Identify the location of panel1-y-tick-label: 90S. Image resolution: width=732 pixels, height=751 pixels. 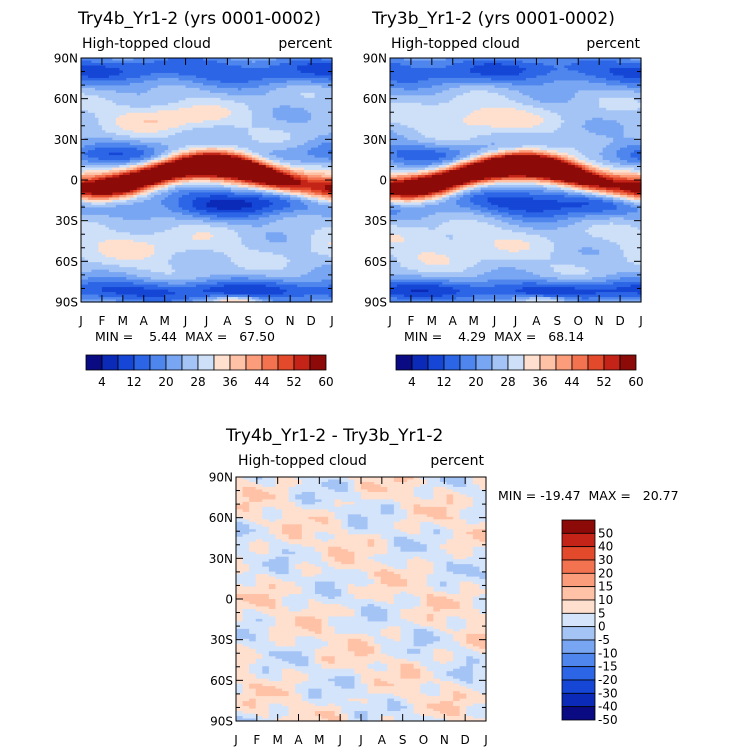
(66, 303).